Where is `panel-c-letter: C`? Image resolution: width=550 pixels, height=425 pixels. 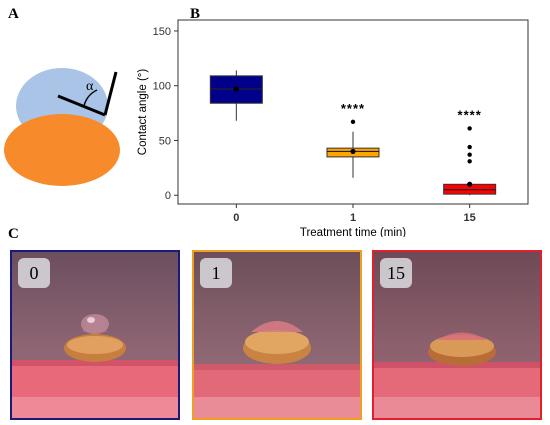 panel-c-letter: C is located at coordinates (13, 234).